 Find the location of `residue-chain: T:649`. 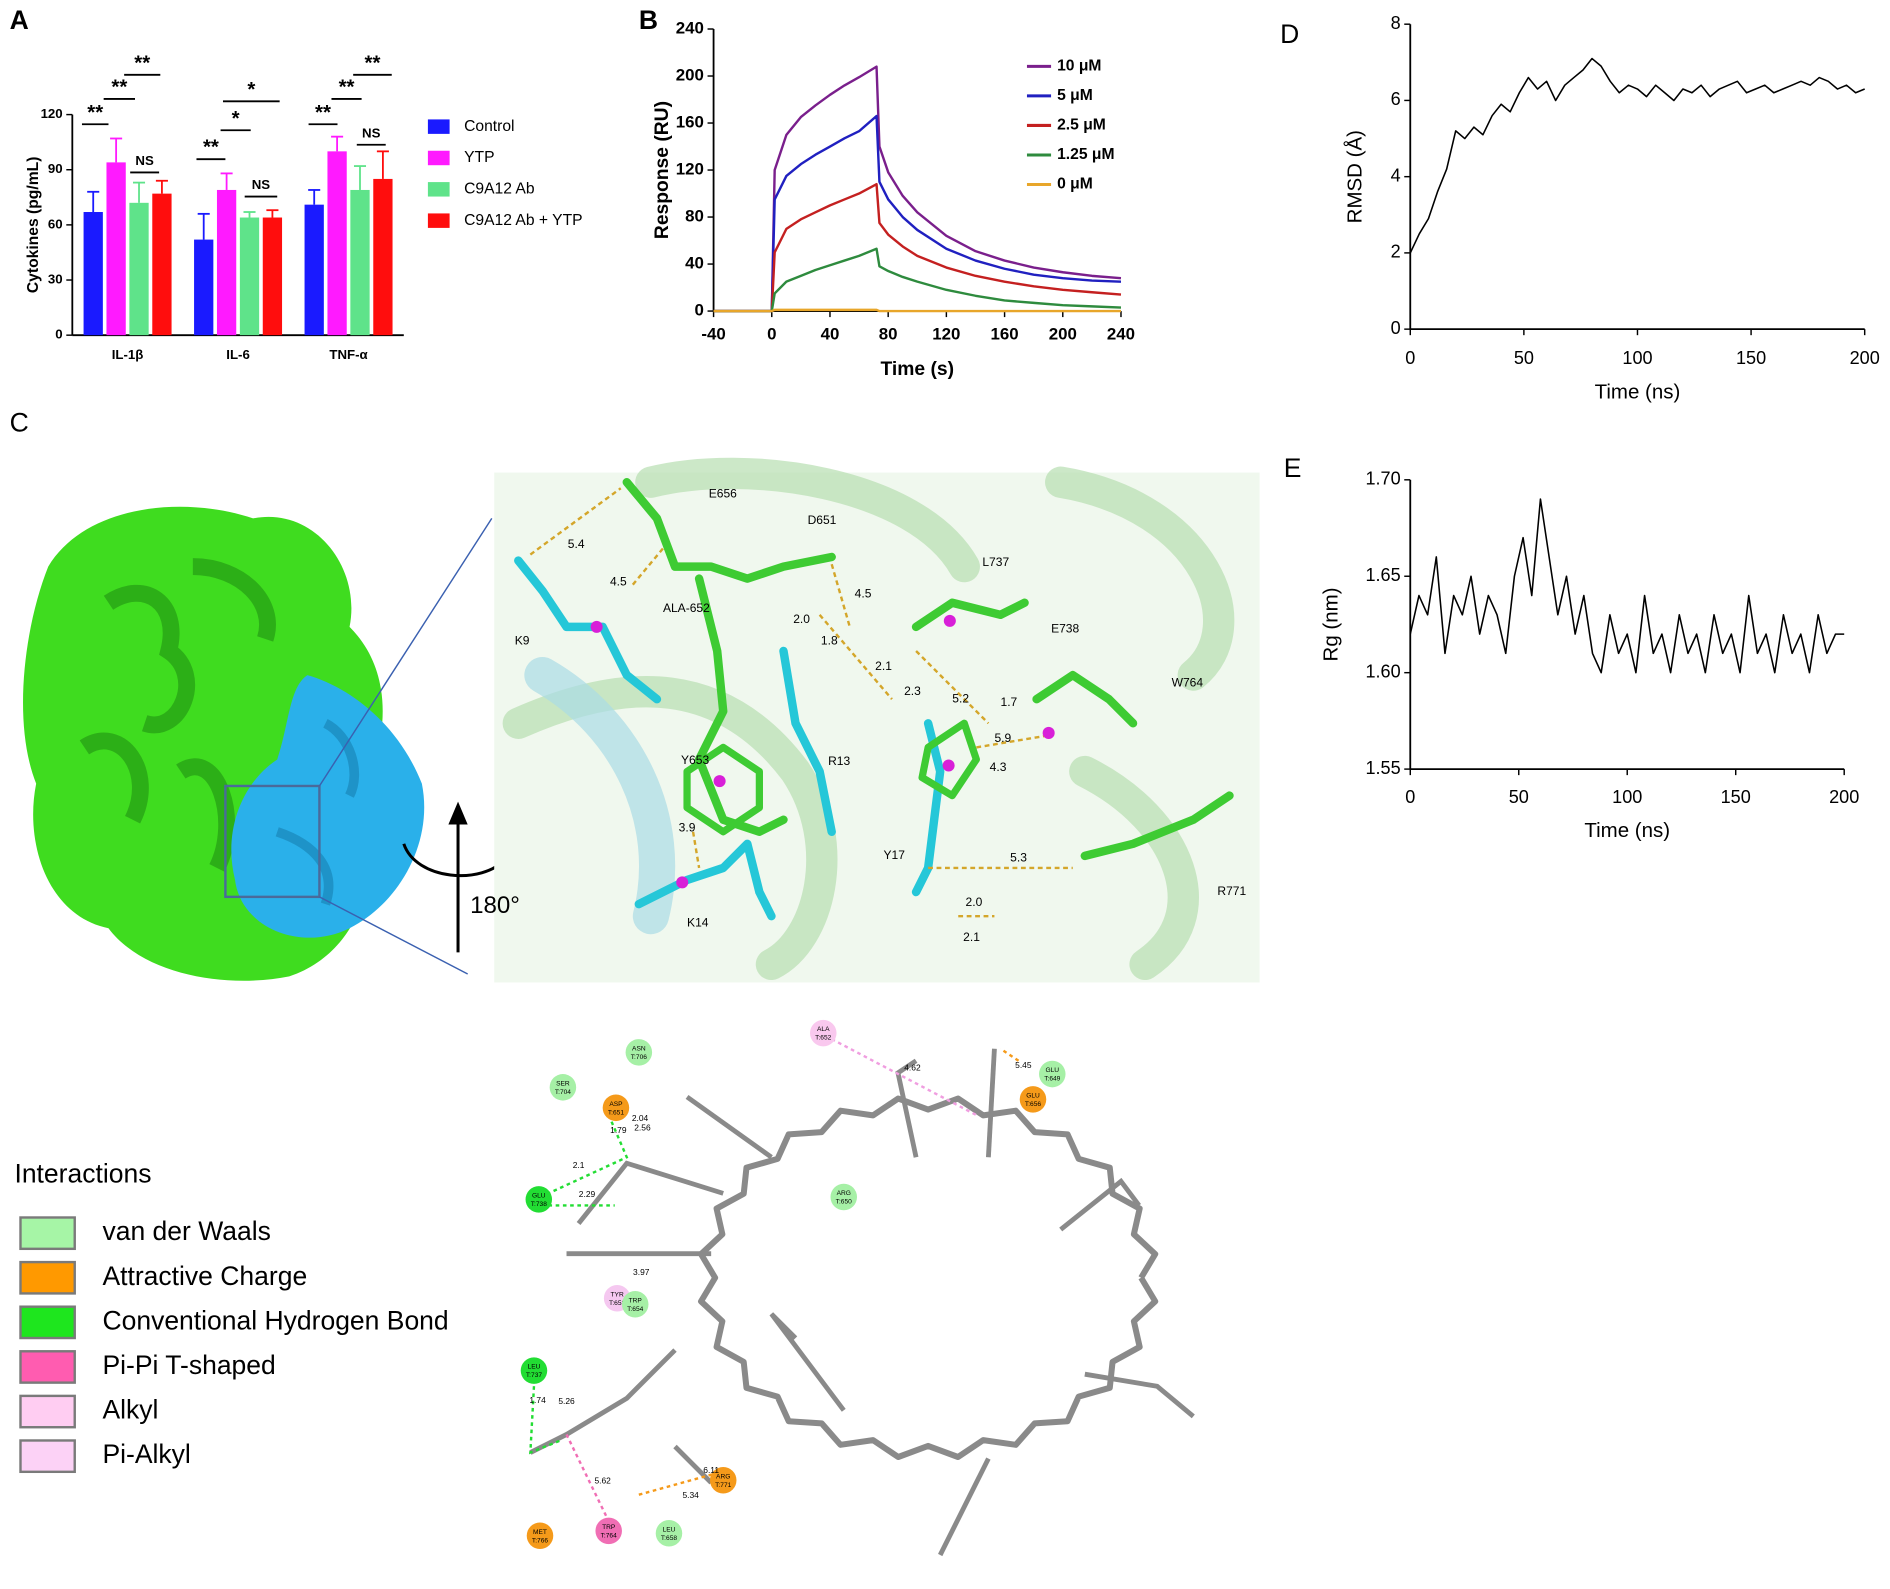

residue-chain: T:649 is located at coordinates (1052, 1079).